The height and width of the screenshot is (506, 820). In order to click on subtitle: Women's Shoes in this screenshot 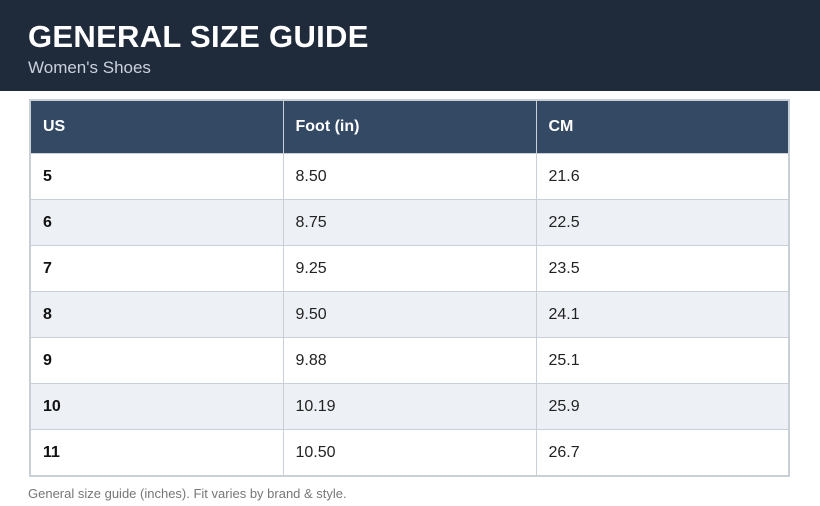, I will do `click(89, 67)`.